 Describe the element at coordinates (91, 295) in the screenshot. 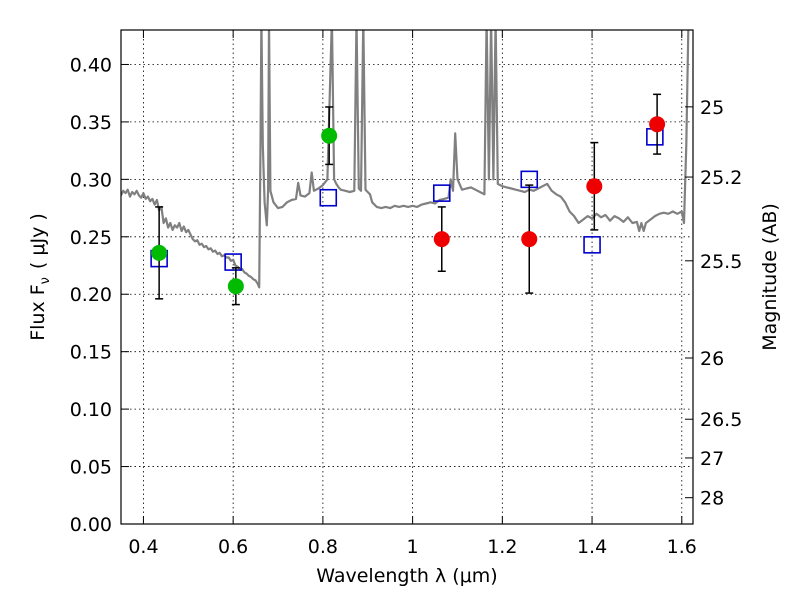

I see `y-tick-label: 0.20` at that location.